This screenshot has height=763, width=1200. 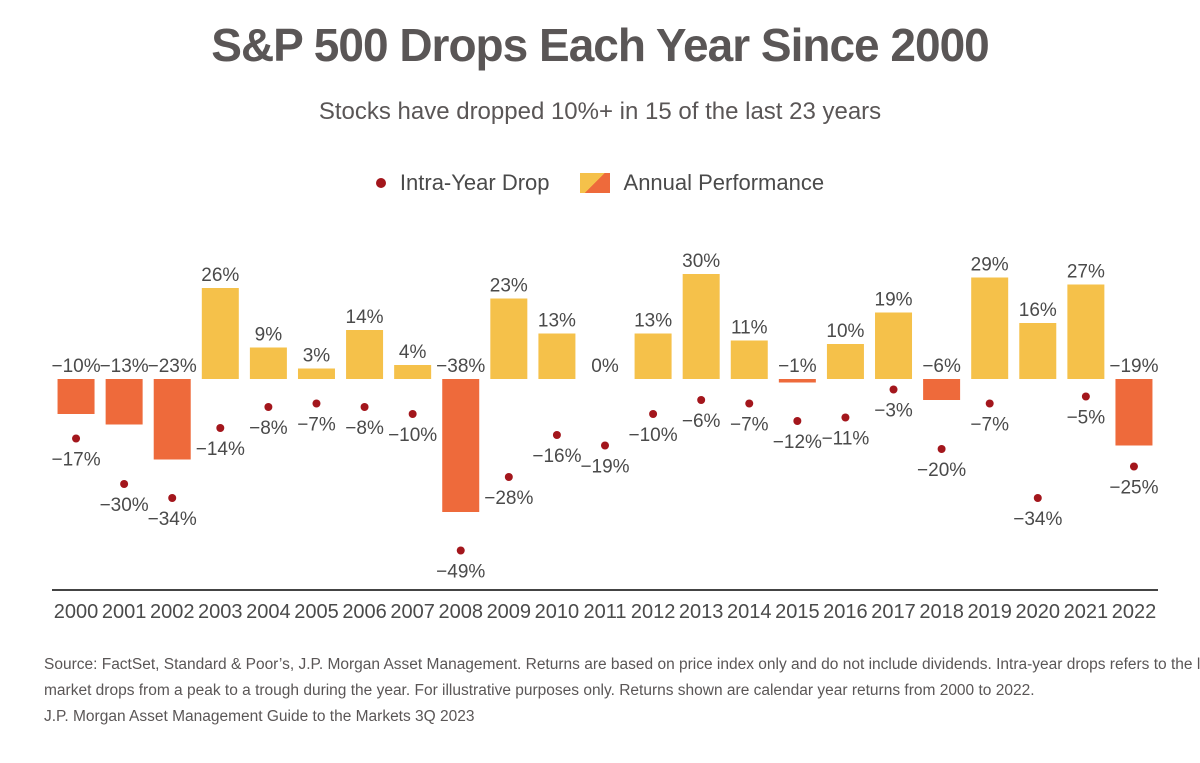 I want to click on drop-point-2002, so click(x=172, y=498).